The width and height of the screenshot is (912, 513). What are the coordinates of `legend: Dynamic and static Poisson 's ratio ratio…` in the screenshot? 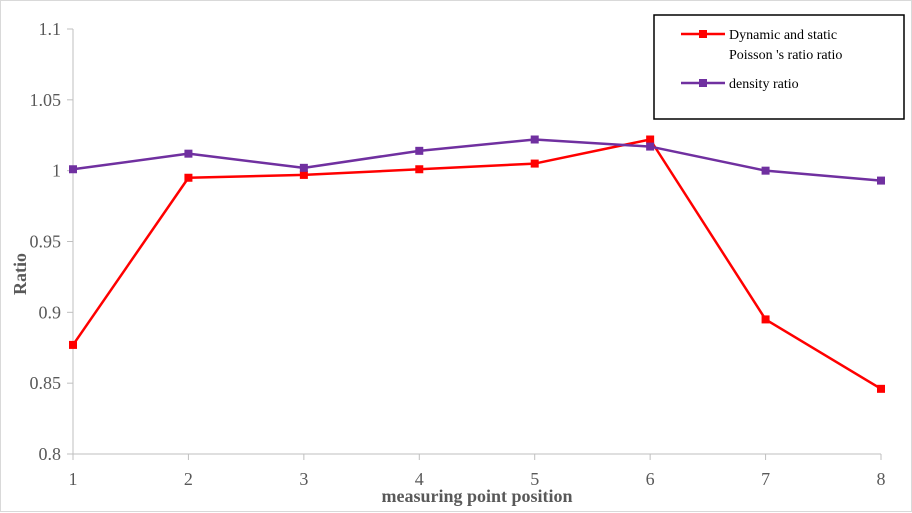 It's located at (779, 67).